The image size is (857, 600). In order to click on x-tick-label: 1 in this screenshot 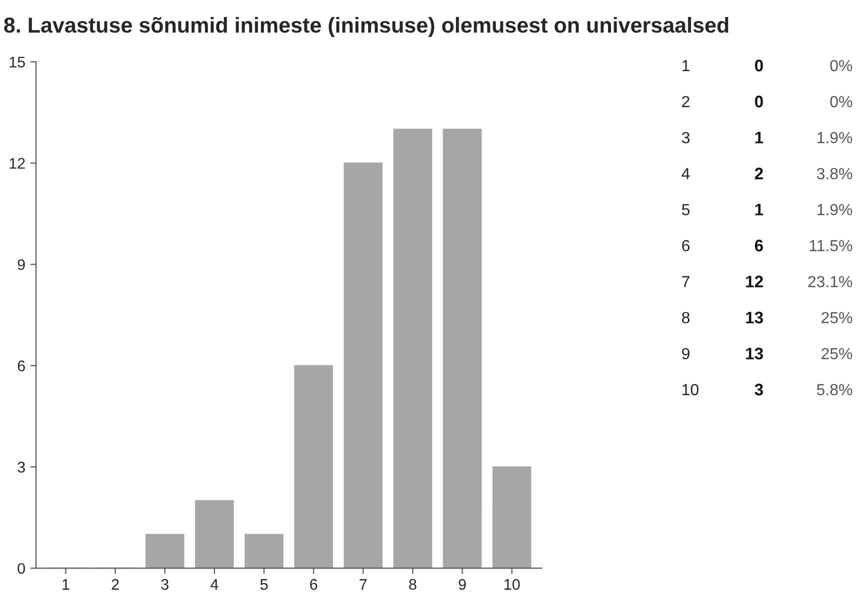, I will do `click(66, 584)`.